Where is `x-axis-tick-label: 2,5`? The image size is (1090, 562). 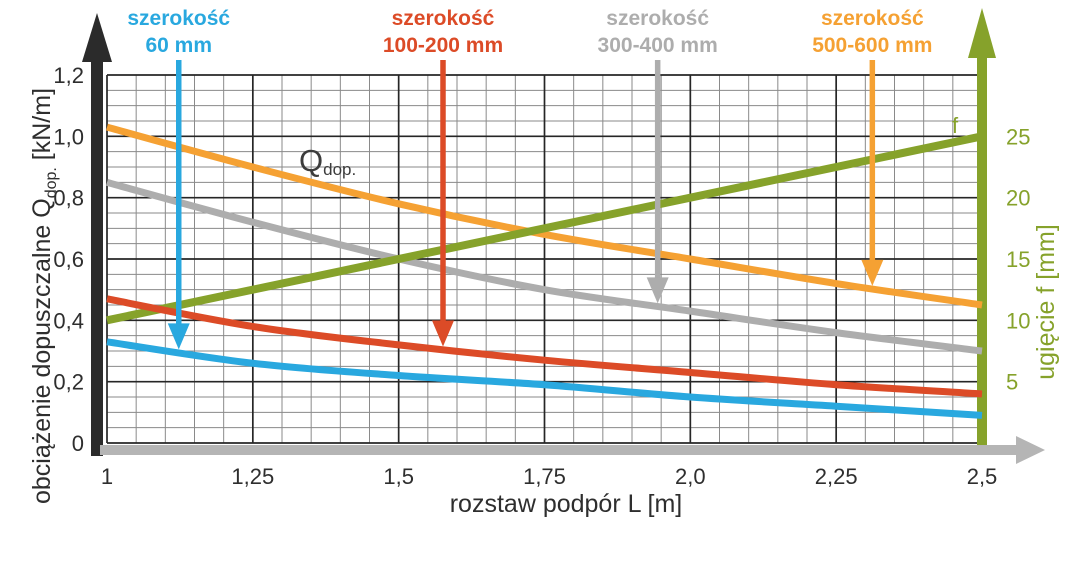 x-axis-tick-label: 2,5 is located at coordinates (982, 476).